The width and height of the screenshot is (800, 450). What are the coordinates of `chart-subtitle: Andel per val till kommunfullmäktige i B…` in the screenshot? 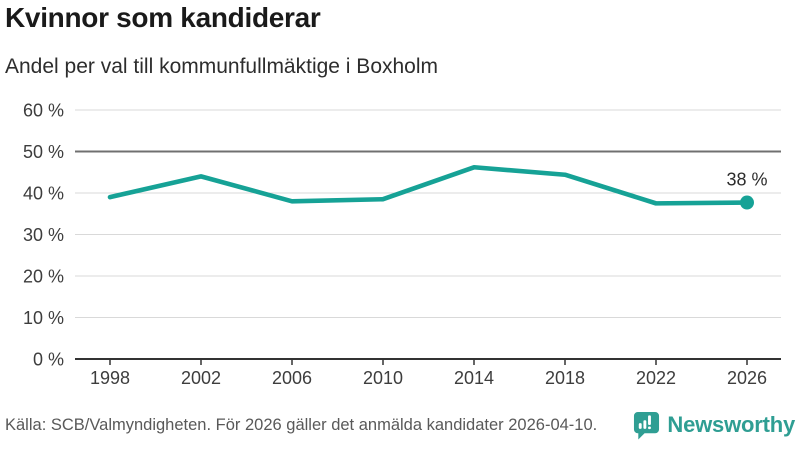 It's located at (222, 66).